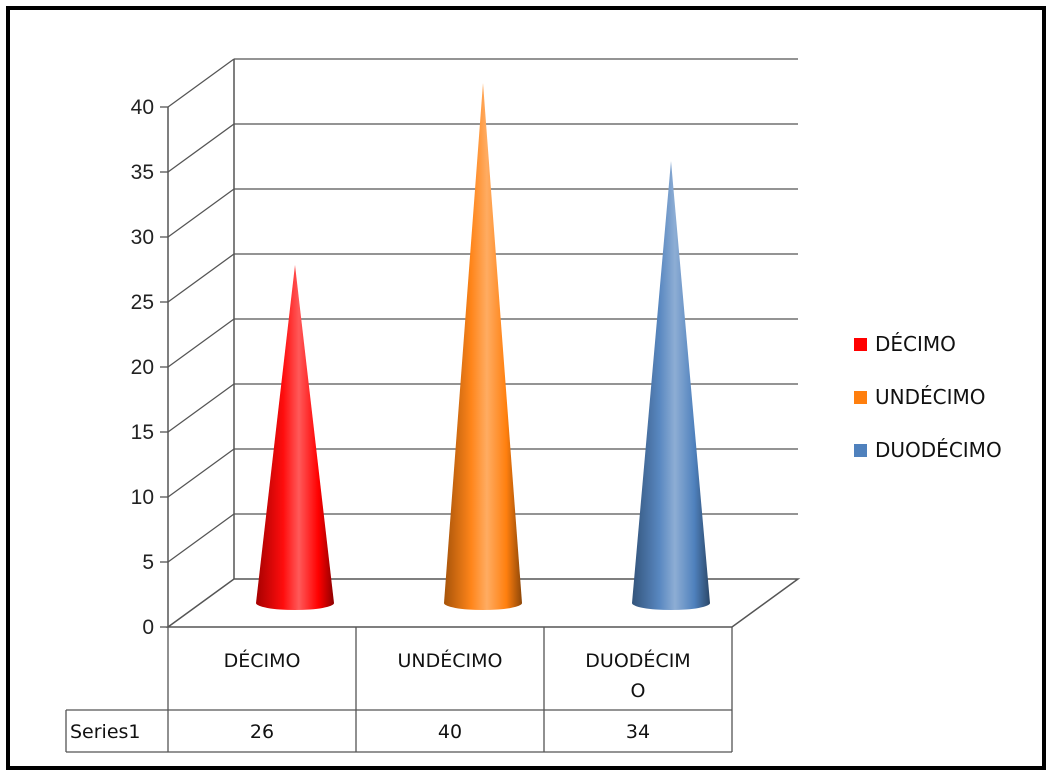  What do you see at coordinates (142, 237) in the screenshot?
I see `y-tick-label: 30` at bounding box center [142, 237].